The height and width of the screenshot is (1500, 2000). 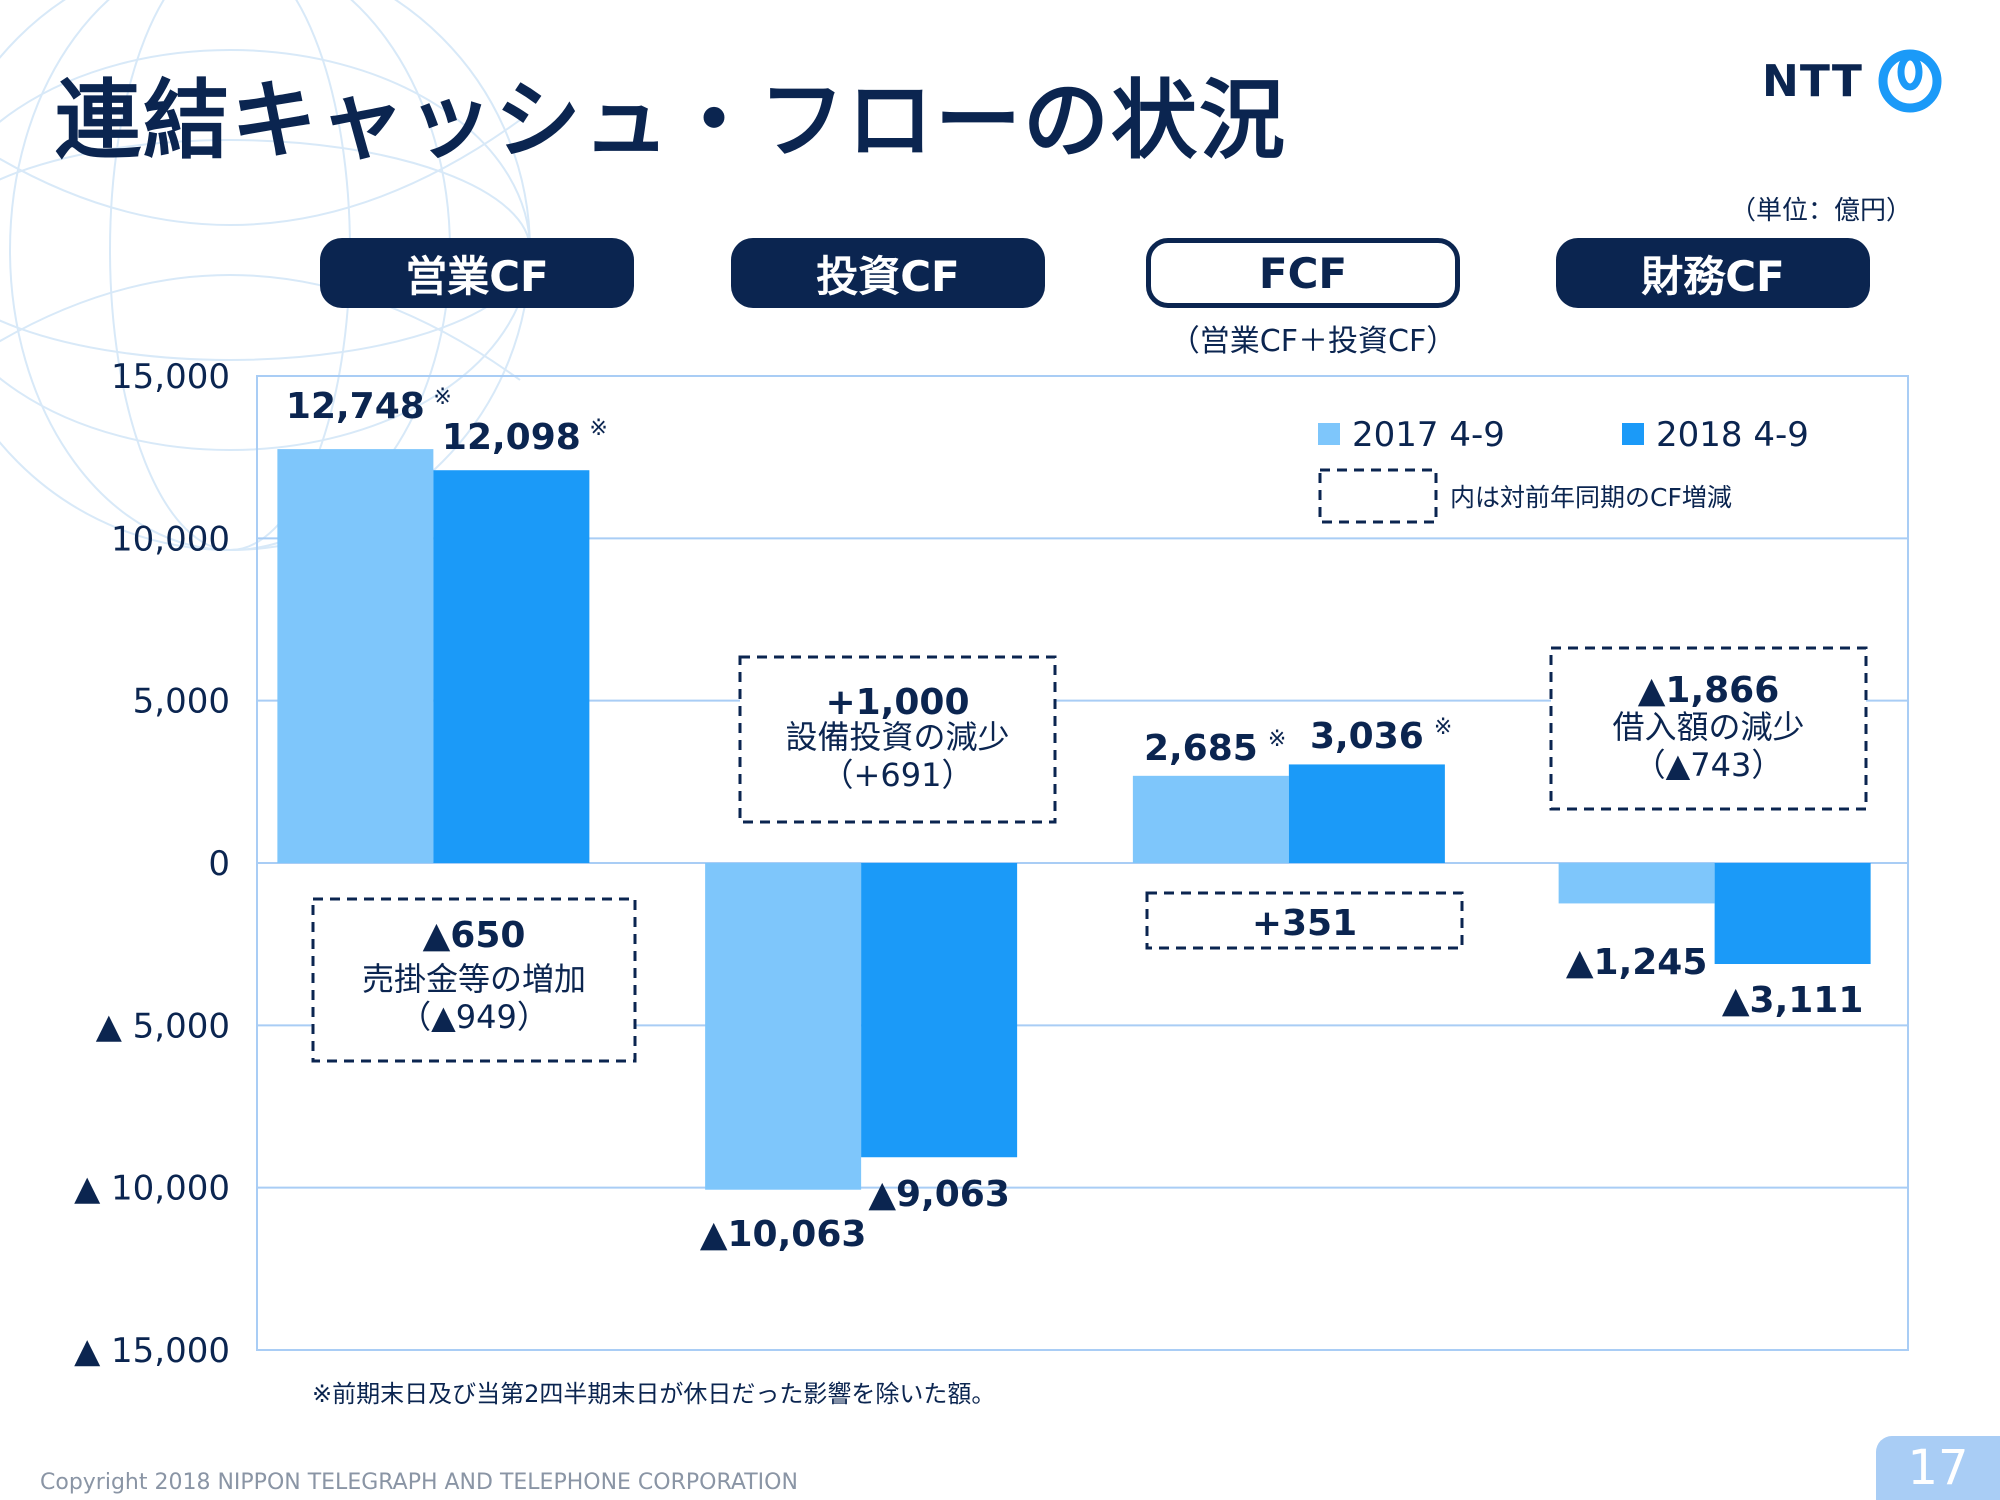 I want to click on ntt-logo: NTT, so click(x=1852, y=81).